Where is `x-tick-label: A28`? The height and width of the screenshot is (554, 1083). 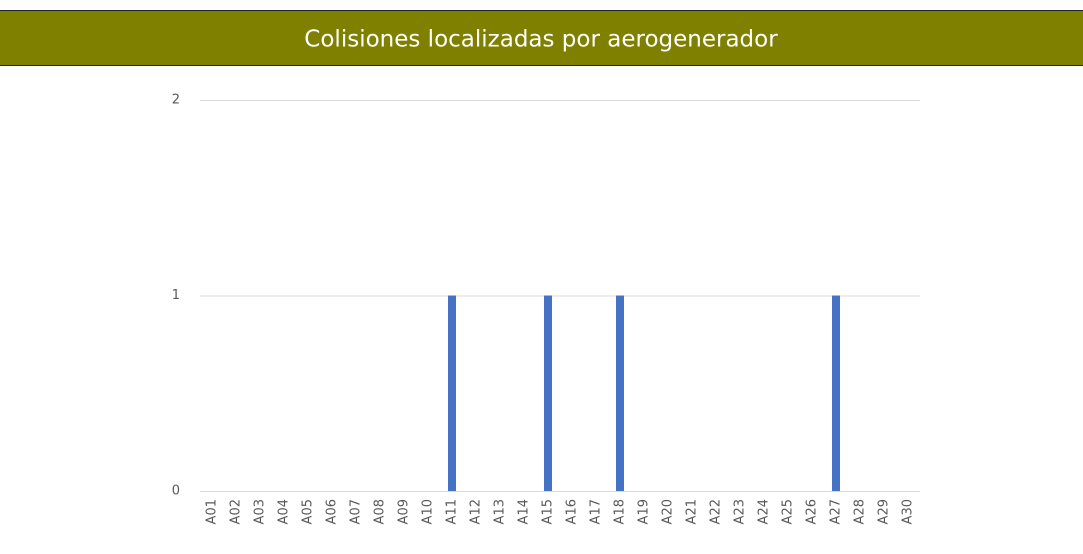
x-tick-label: A28 is located at coordinates (860, 511).